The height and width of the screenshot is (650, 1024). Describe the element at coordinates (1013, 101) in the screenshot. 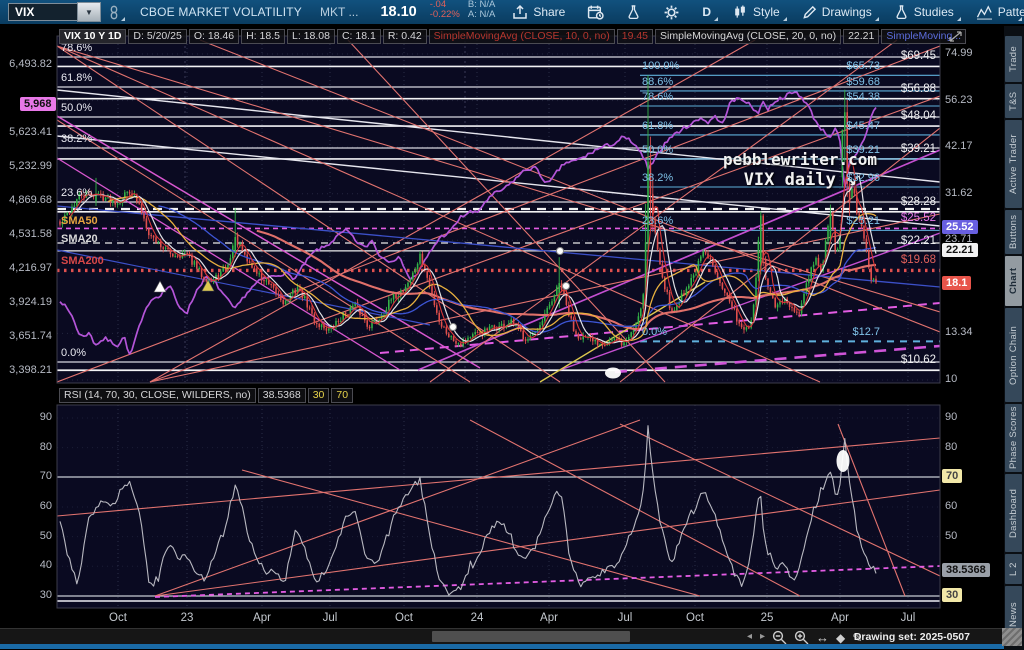

I see `sidebar-tab-t-s: T&S` at that location.